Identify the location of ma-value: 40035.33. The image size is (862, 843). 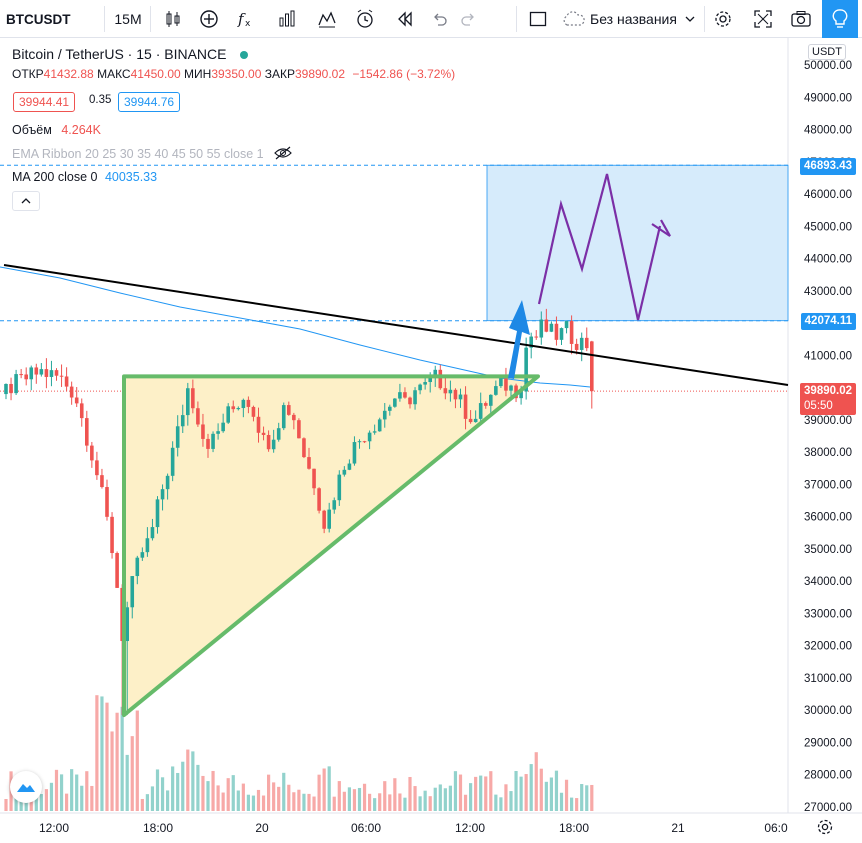
(131, 177).